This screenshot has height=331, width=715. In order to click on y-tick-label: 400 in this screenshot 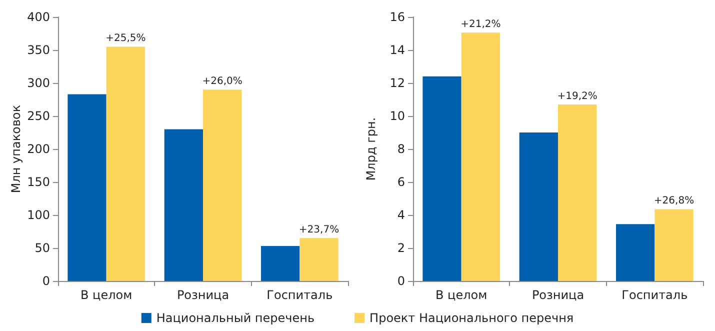, I will do `click(38, 17)`.